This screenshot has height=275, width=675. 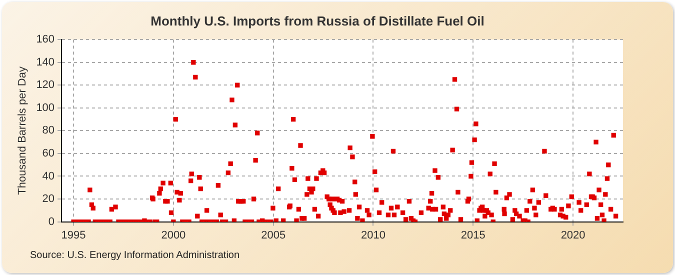 I want to click on source-note: Source: U.S. Energy Information Administration, so click(x=135, y=255).